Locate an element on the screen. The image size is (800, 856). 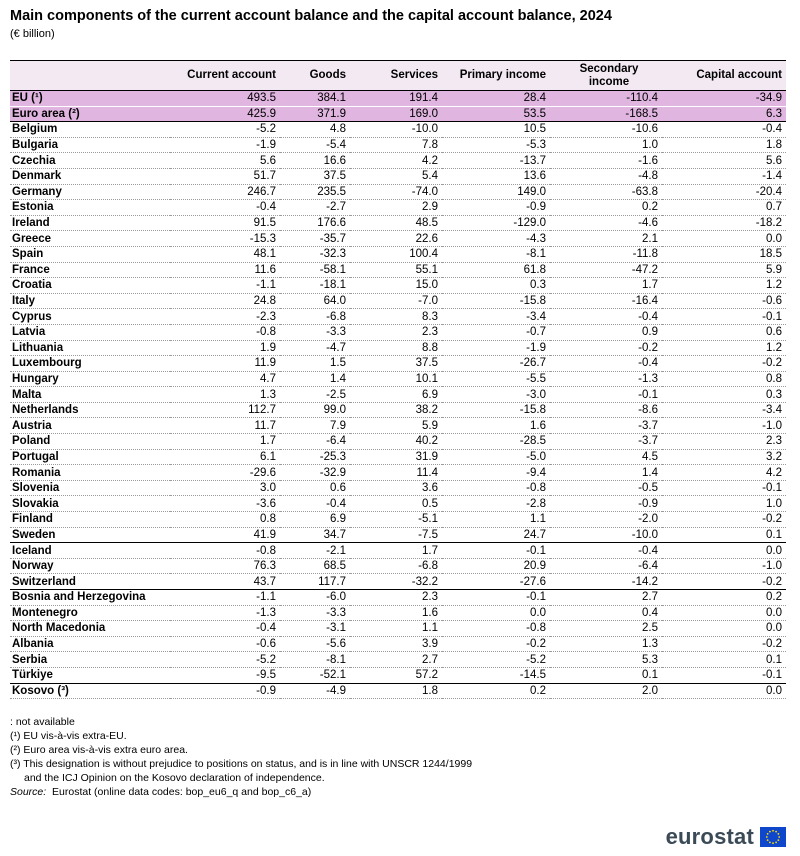
row-label: Luxembourg is located at coordinates (90, 363).